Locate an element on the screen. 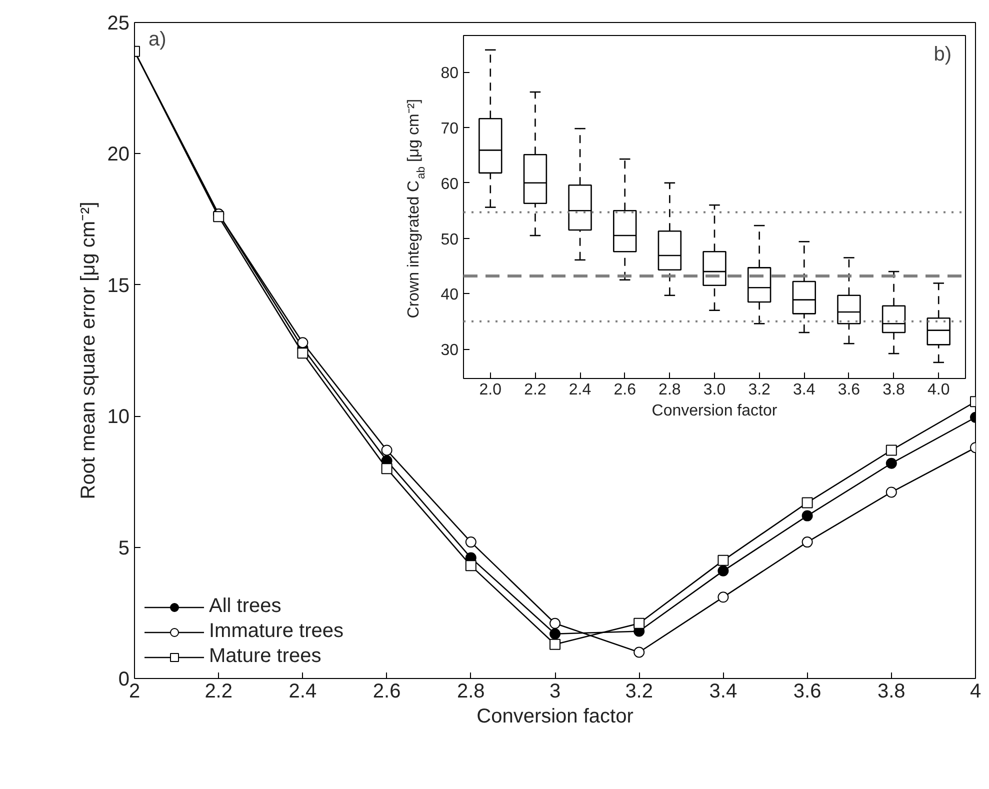  y-tick-label: 5 is located at coordinates (124, 548).